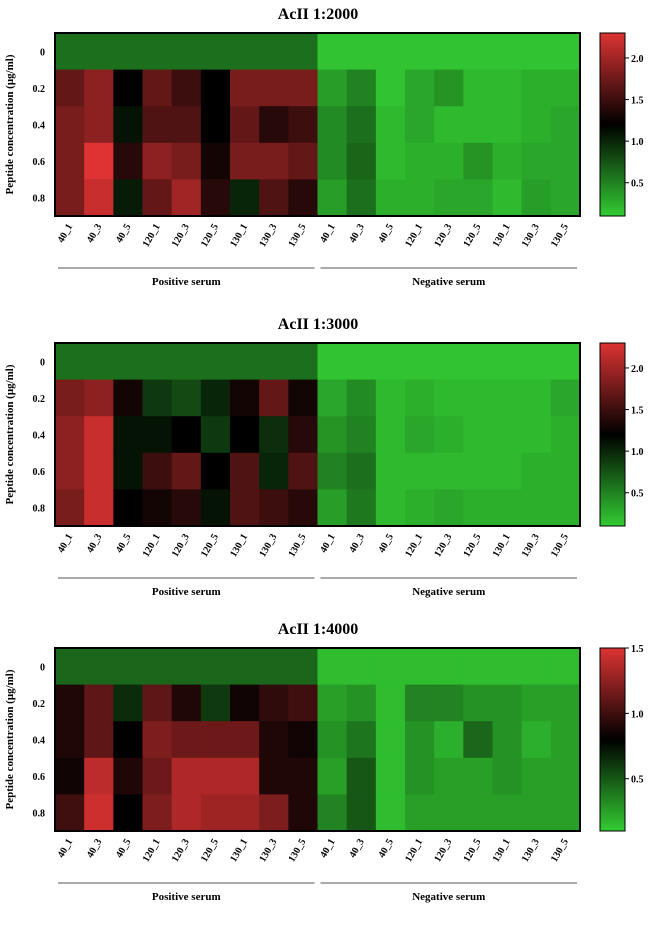 The image size is (649, 928). What do you see at coordinates (472, 235) in the screenshot?
I see `x-tick-label: 120_5` at bounding box center [472, 235].